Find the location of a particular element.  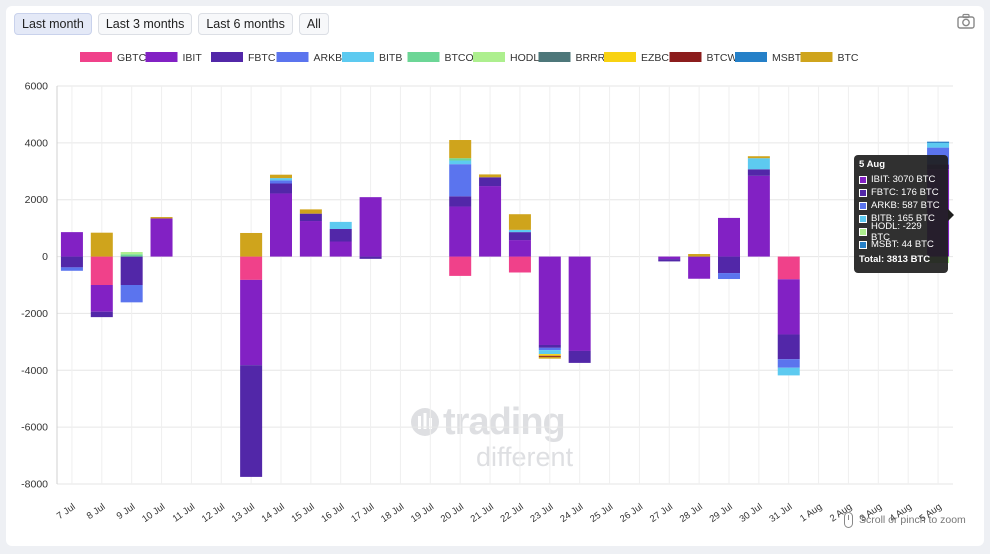

y-tick-label: -8000 is located at coordinates (34, 485).